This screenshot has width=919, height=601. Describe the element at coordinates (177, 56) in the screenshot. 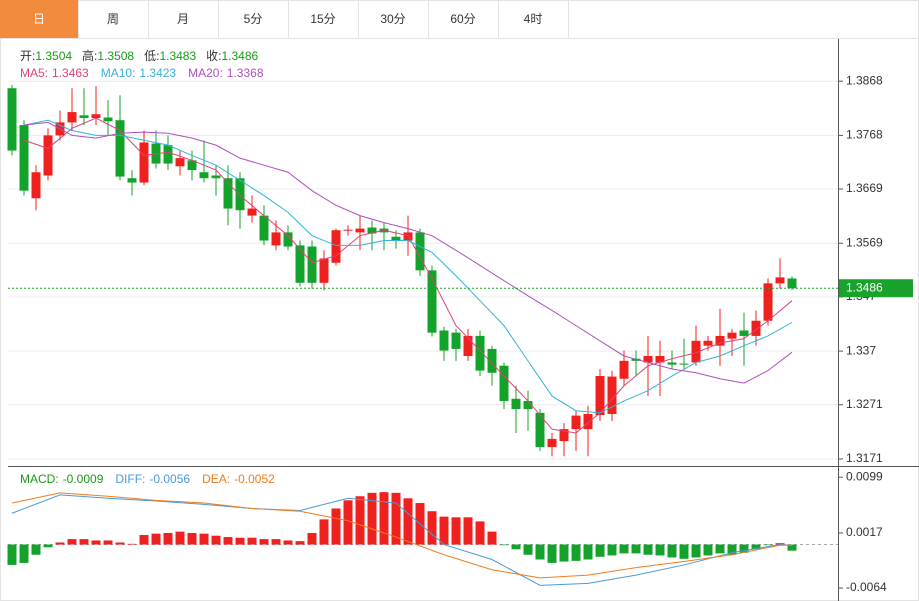

I see `legend-text: 1.3483` at that location.